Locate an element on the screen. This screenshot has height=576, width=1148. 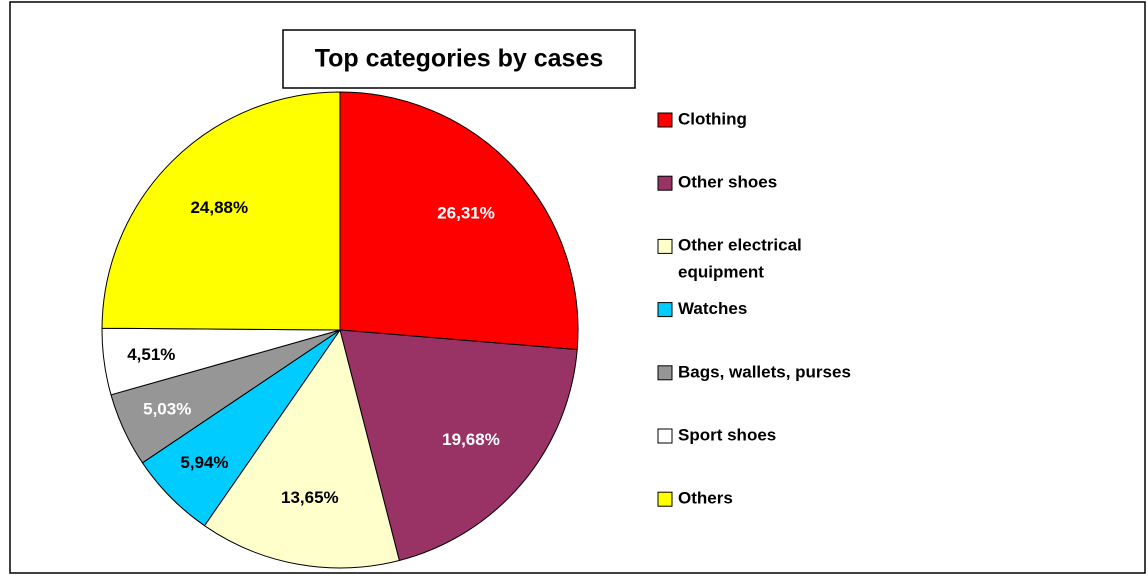
data-label: 5,94% is located at coordinates (204, 462).